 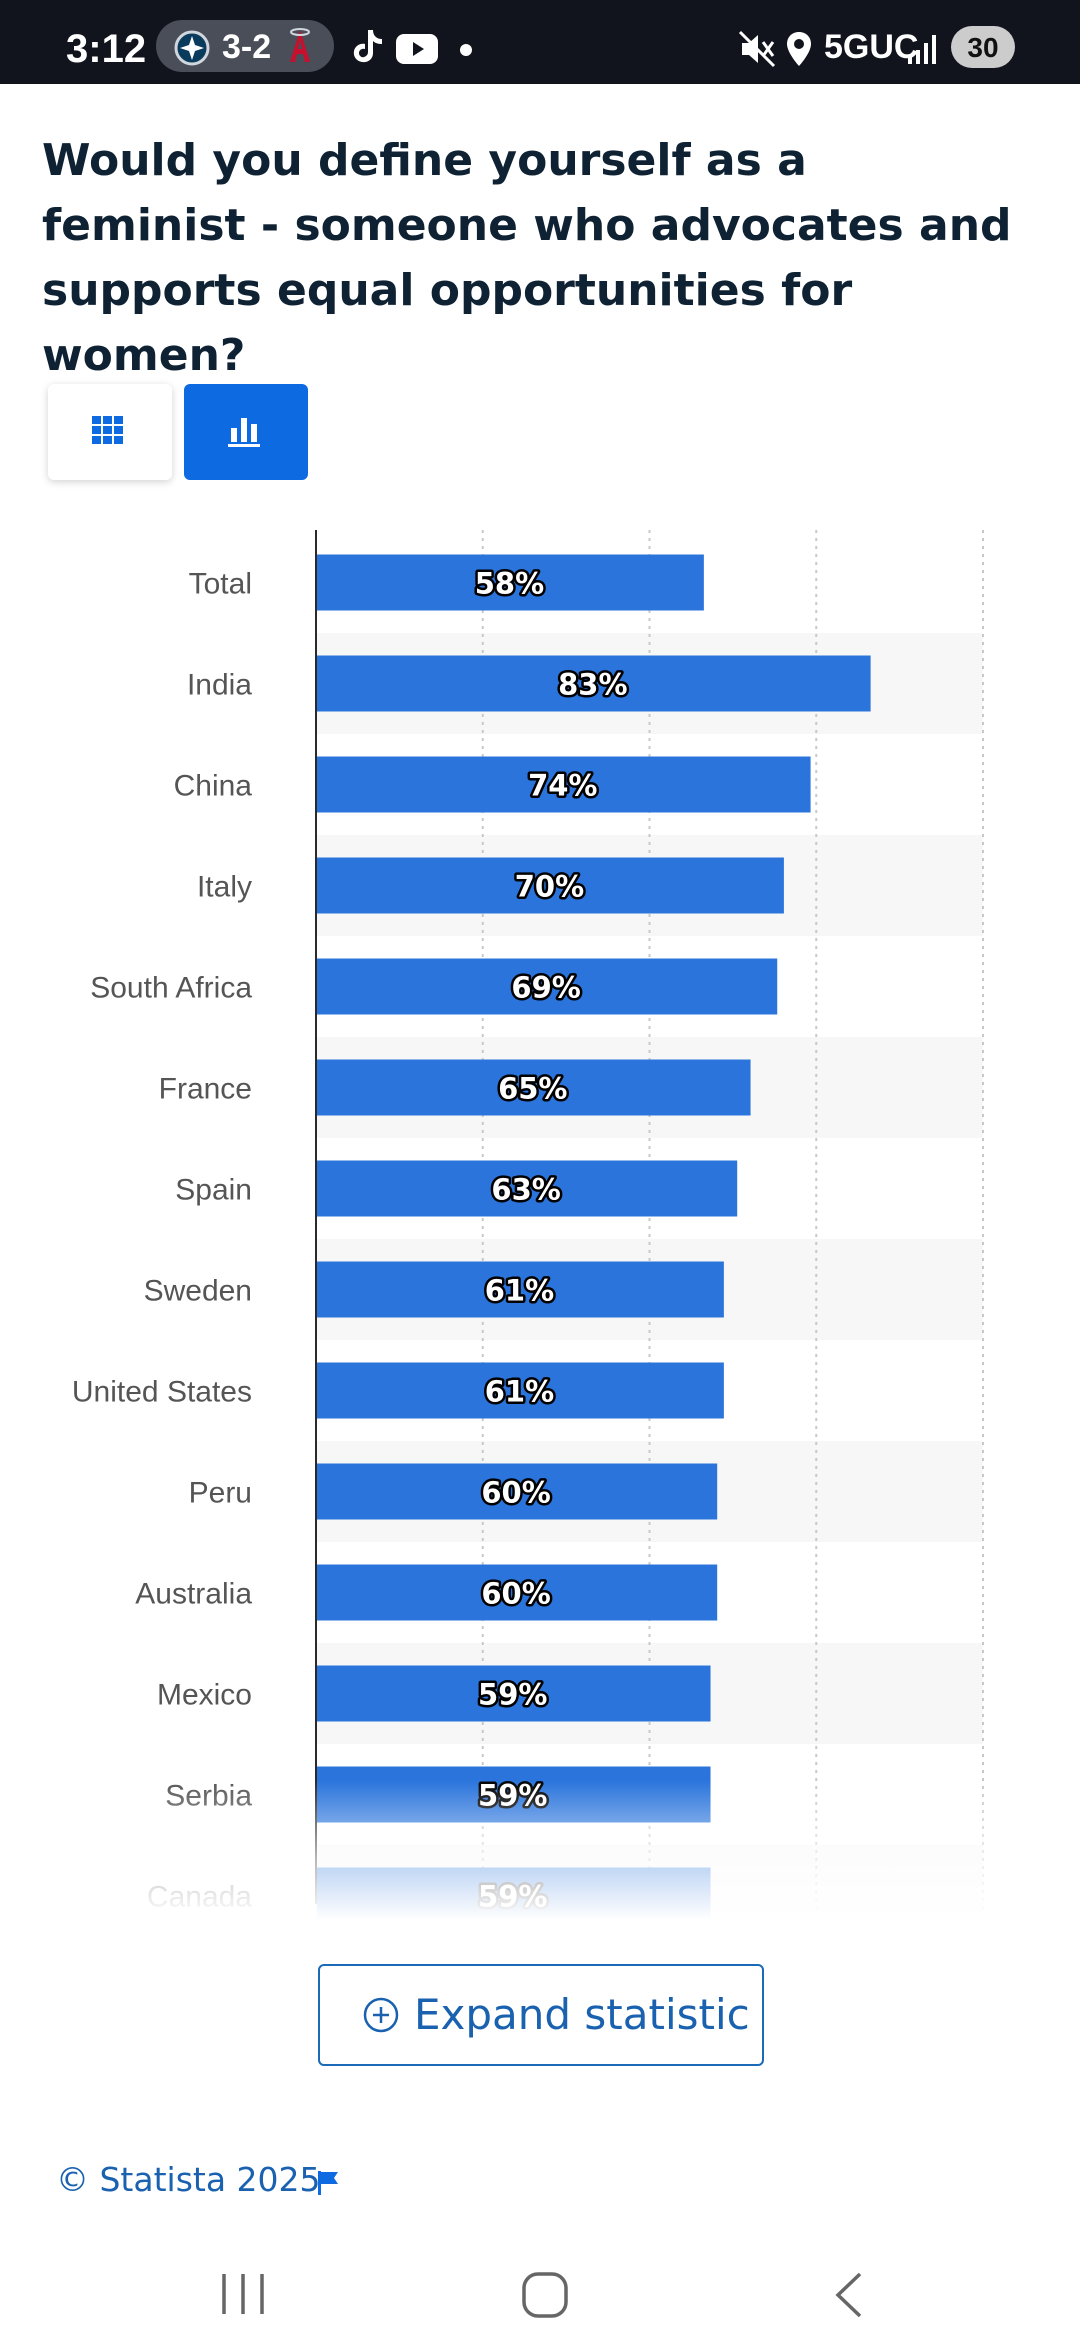 I want to click on data-label: 58%, so click(x=509, y=584).